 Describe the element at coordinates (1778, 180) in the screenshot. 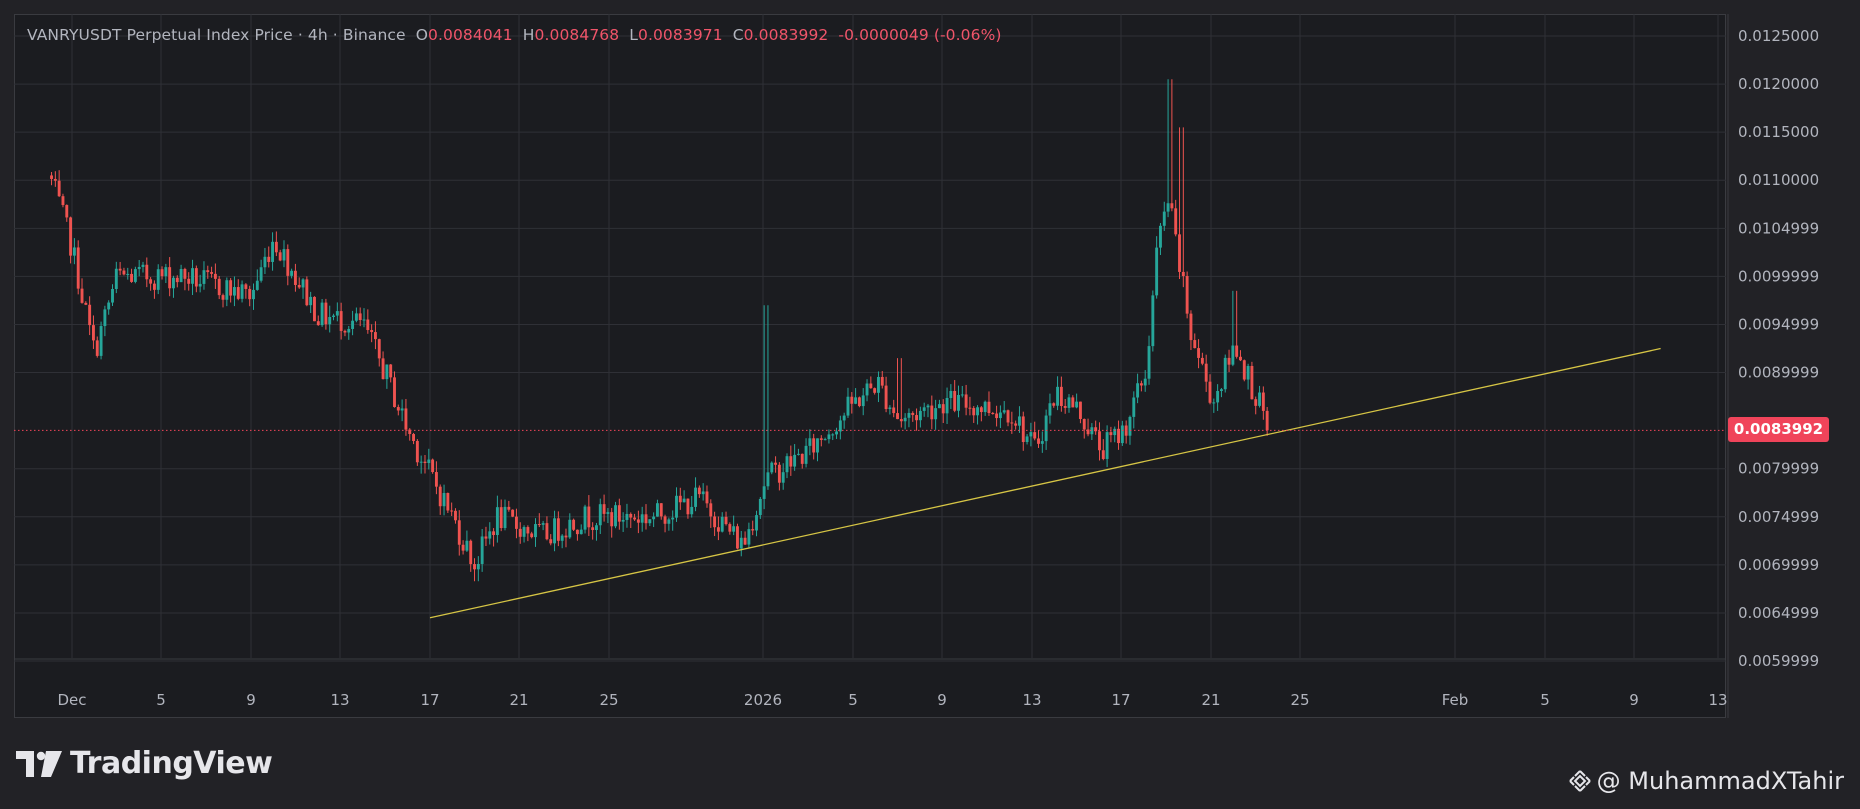

I see `y-axis-tick-label: 0.0110000` at that location.